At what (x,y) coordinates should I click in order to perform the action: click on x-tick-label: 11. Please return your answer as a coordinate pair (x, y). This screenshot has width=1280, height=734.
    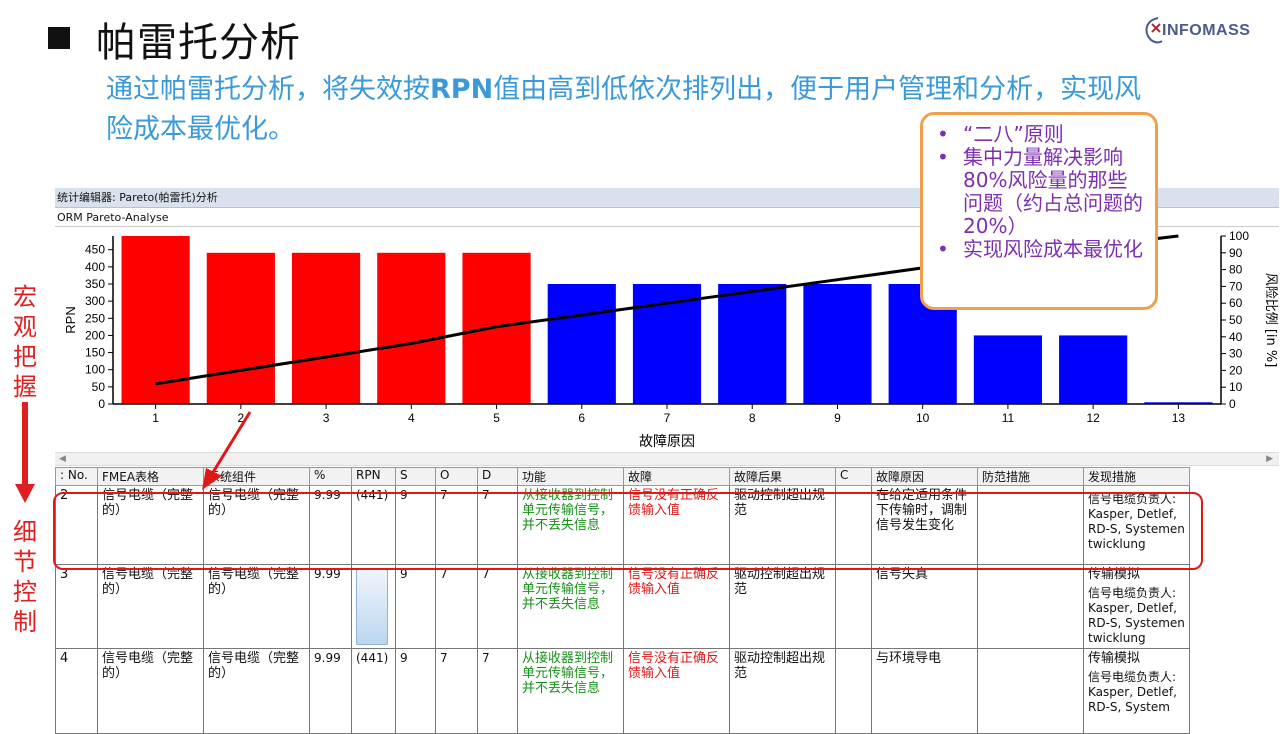
    Looking at the image, I should click on (1008, 418).